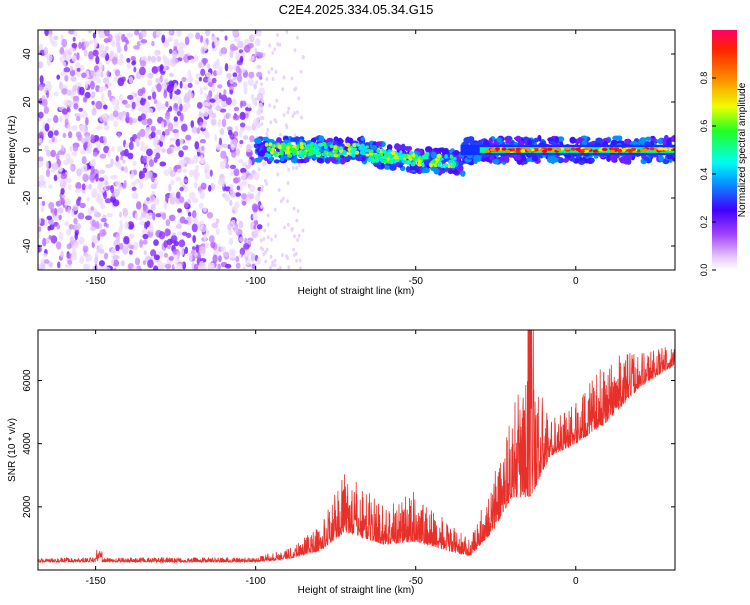 This screenshot has height=605, width=750. What do you see at coordinates (256, 581) in the screenshot?
I see `x-tick-label: -100` at bounding box center [256, 581].